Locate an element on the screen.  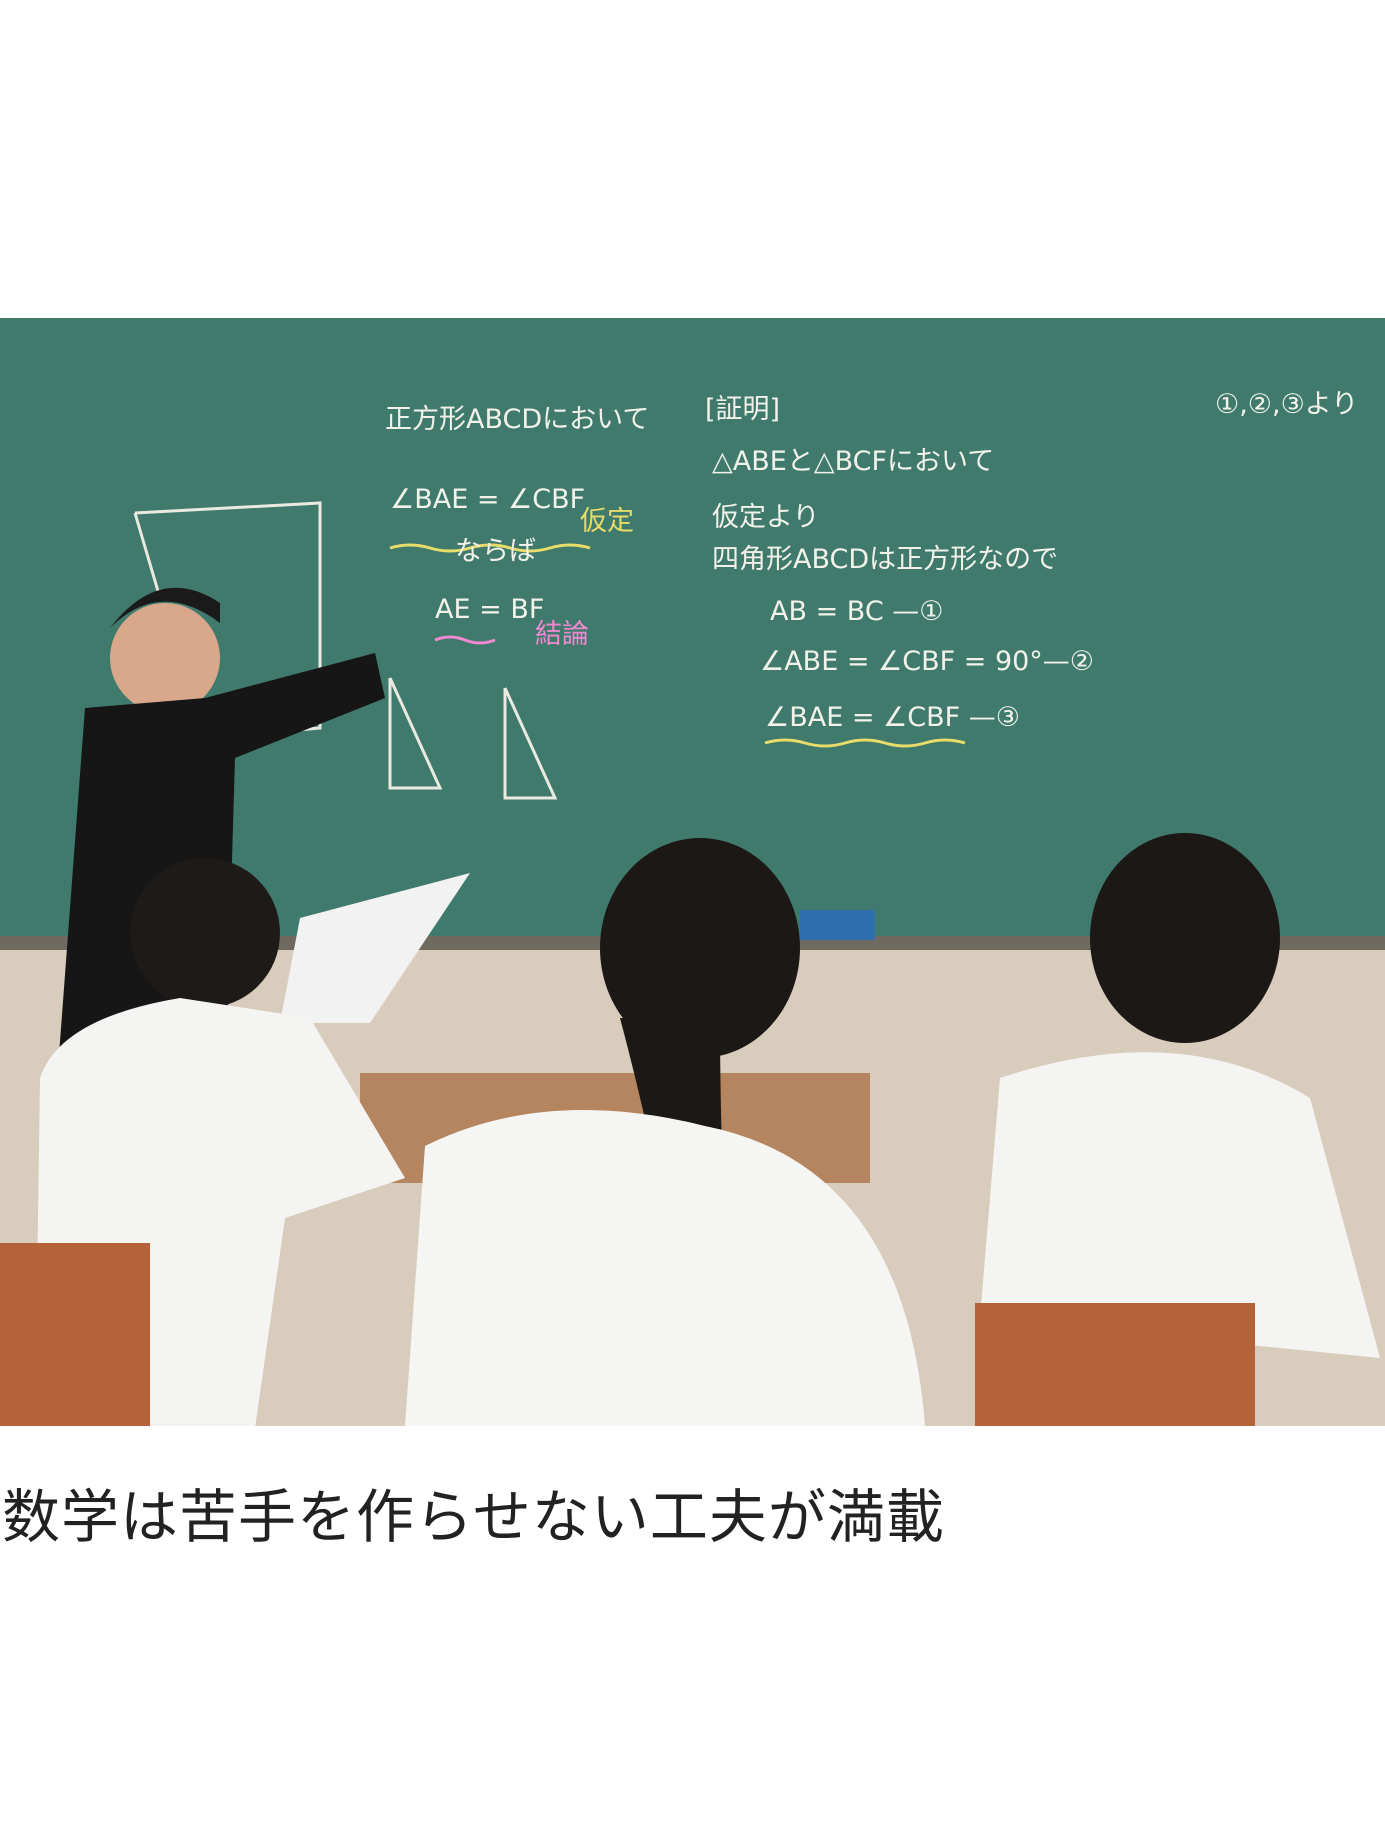
board-text: [証明] is located at coordinates (742, 409).